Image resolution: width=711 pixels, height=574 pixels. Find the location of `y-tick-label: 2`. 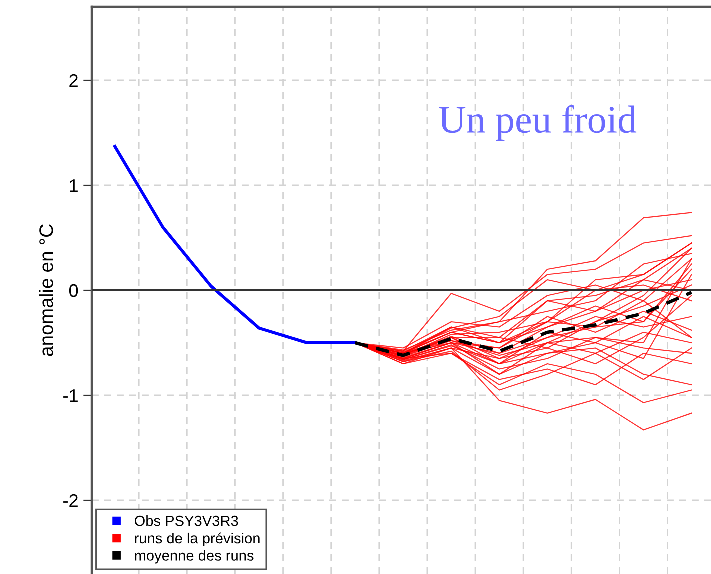

y-tick-label: 2 is located at coordinates (74, 81).